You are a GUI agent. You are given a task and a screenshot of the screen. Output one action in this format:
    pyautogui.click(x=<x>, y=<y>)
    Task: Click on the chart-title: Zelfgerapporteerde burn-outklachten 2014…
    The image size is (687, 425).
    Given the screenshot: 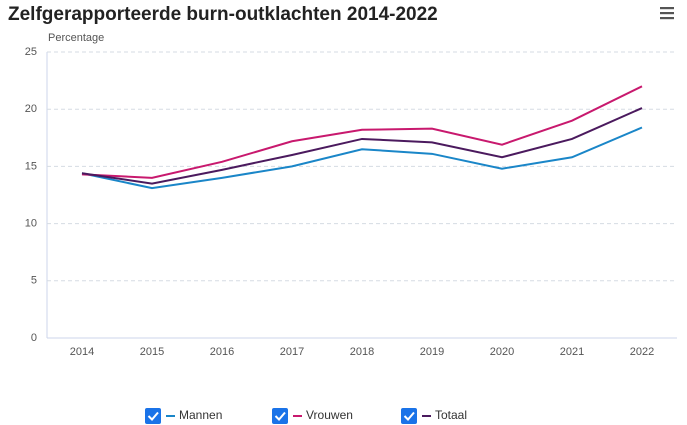 What is the action you would take?
    pyautogui.click(x=223, y=14)
    